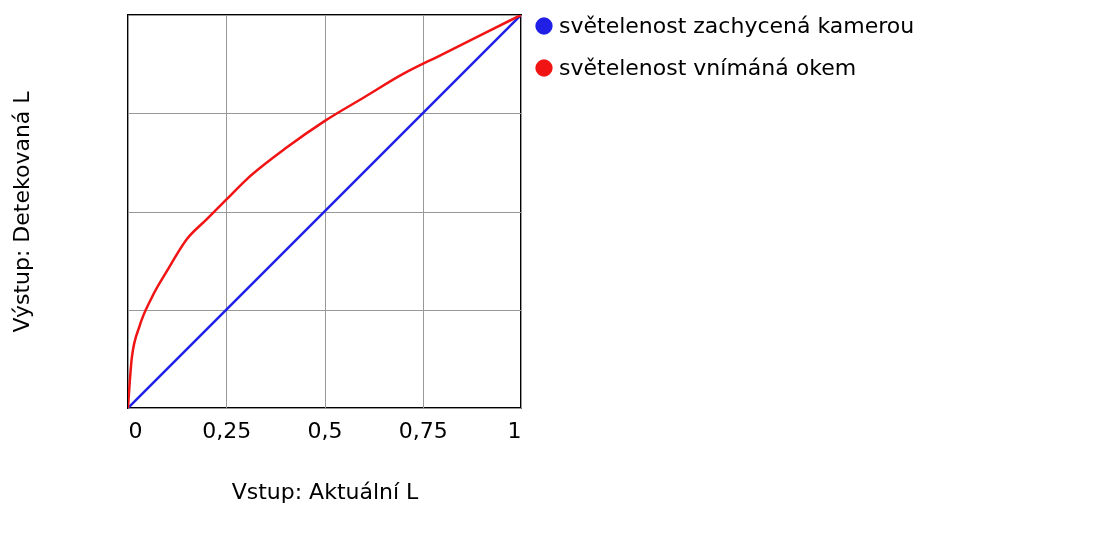  I want to click on x-tick-label: 0,75, so click(423, 430).